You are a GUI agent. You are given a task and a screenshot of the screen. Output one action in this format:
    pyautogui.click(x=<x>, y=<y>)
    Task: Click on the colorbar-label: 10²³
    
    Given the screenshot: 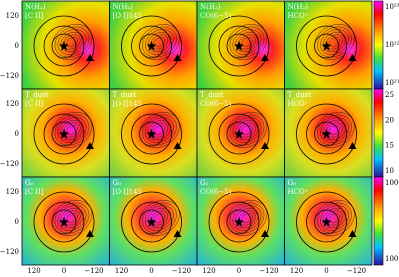 What is the action you would take?
    pyautogui.click(x=392, y=7)
    